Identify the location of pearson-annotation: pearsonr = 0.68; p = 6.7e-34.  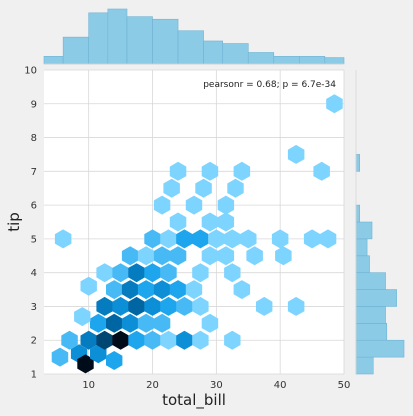
(269, 85).